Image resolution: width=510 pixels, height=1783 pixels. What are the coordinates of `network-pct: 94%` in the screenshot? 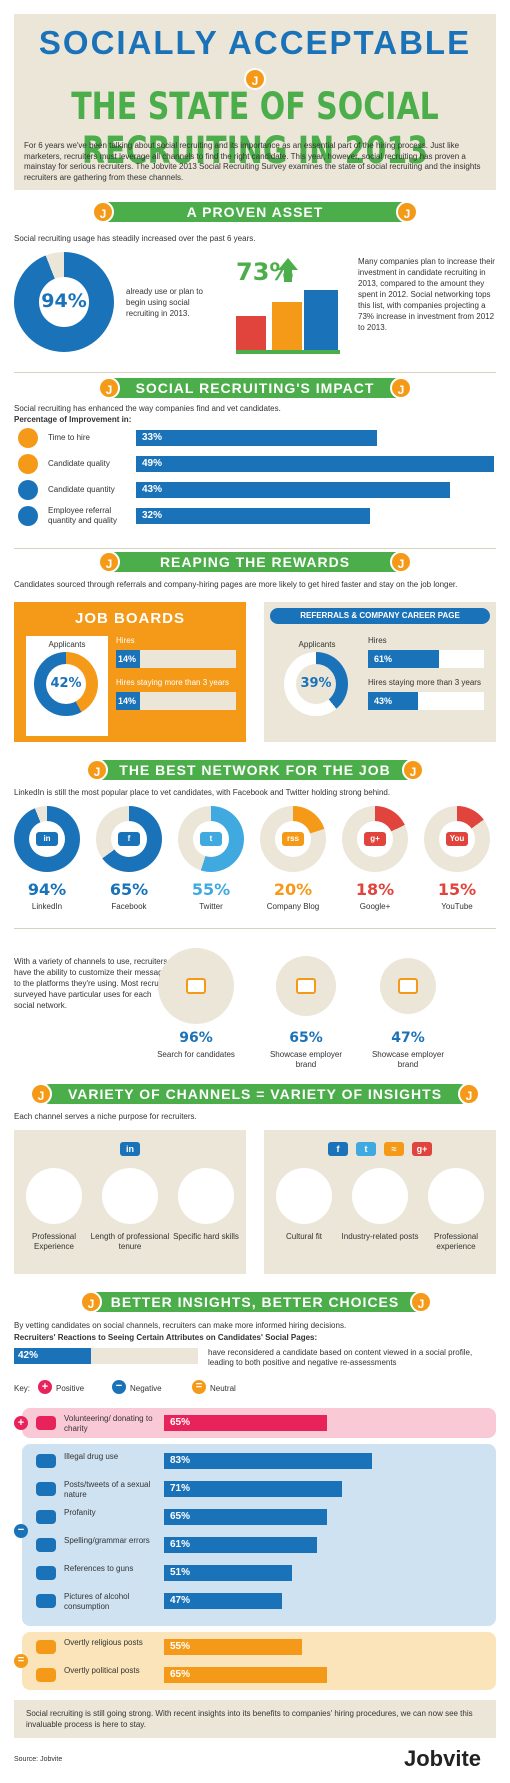 It's located at (47, 889).